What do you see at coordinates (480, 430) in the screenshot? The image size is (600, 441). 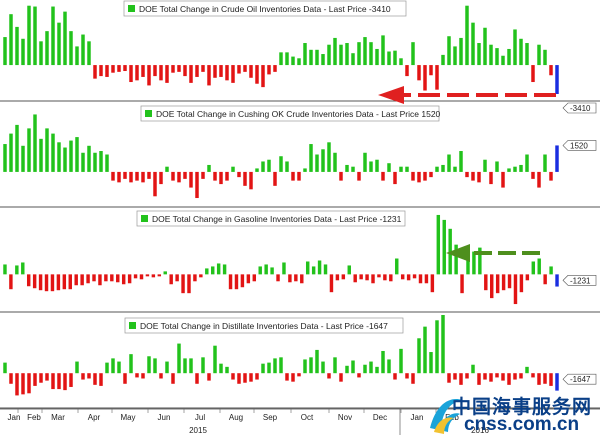 I see `x-tick-label-year: 2016` at bounding box center [480, 430].